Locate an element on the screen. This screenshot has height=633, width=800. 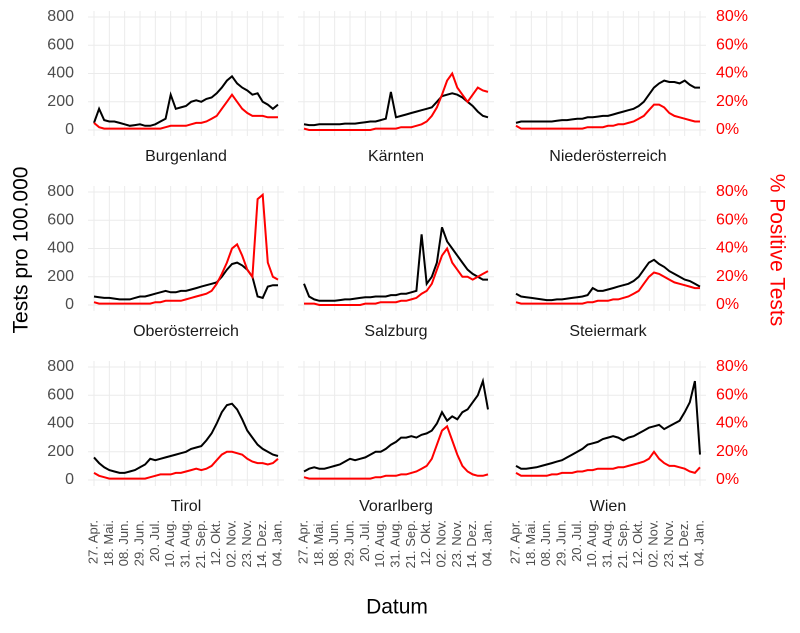
y-axis-title: Tests pro 100.000 is located at coordinates (21, 250).